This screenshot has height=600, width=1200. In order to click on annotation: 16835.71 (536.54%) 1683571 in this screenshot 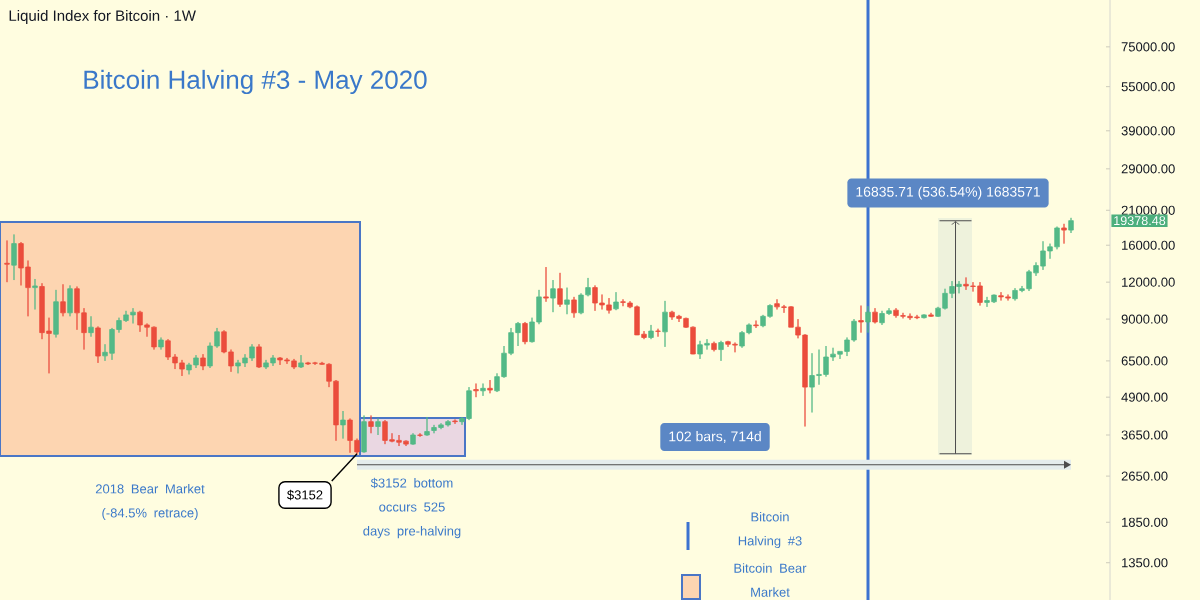, I will do `click(948, 193)`.